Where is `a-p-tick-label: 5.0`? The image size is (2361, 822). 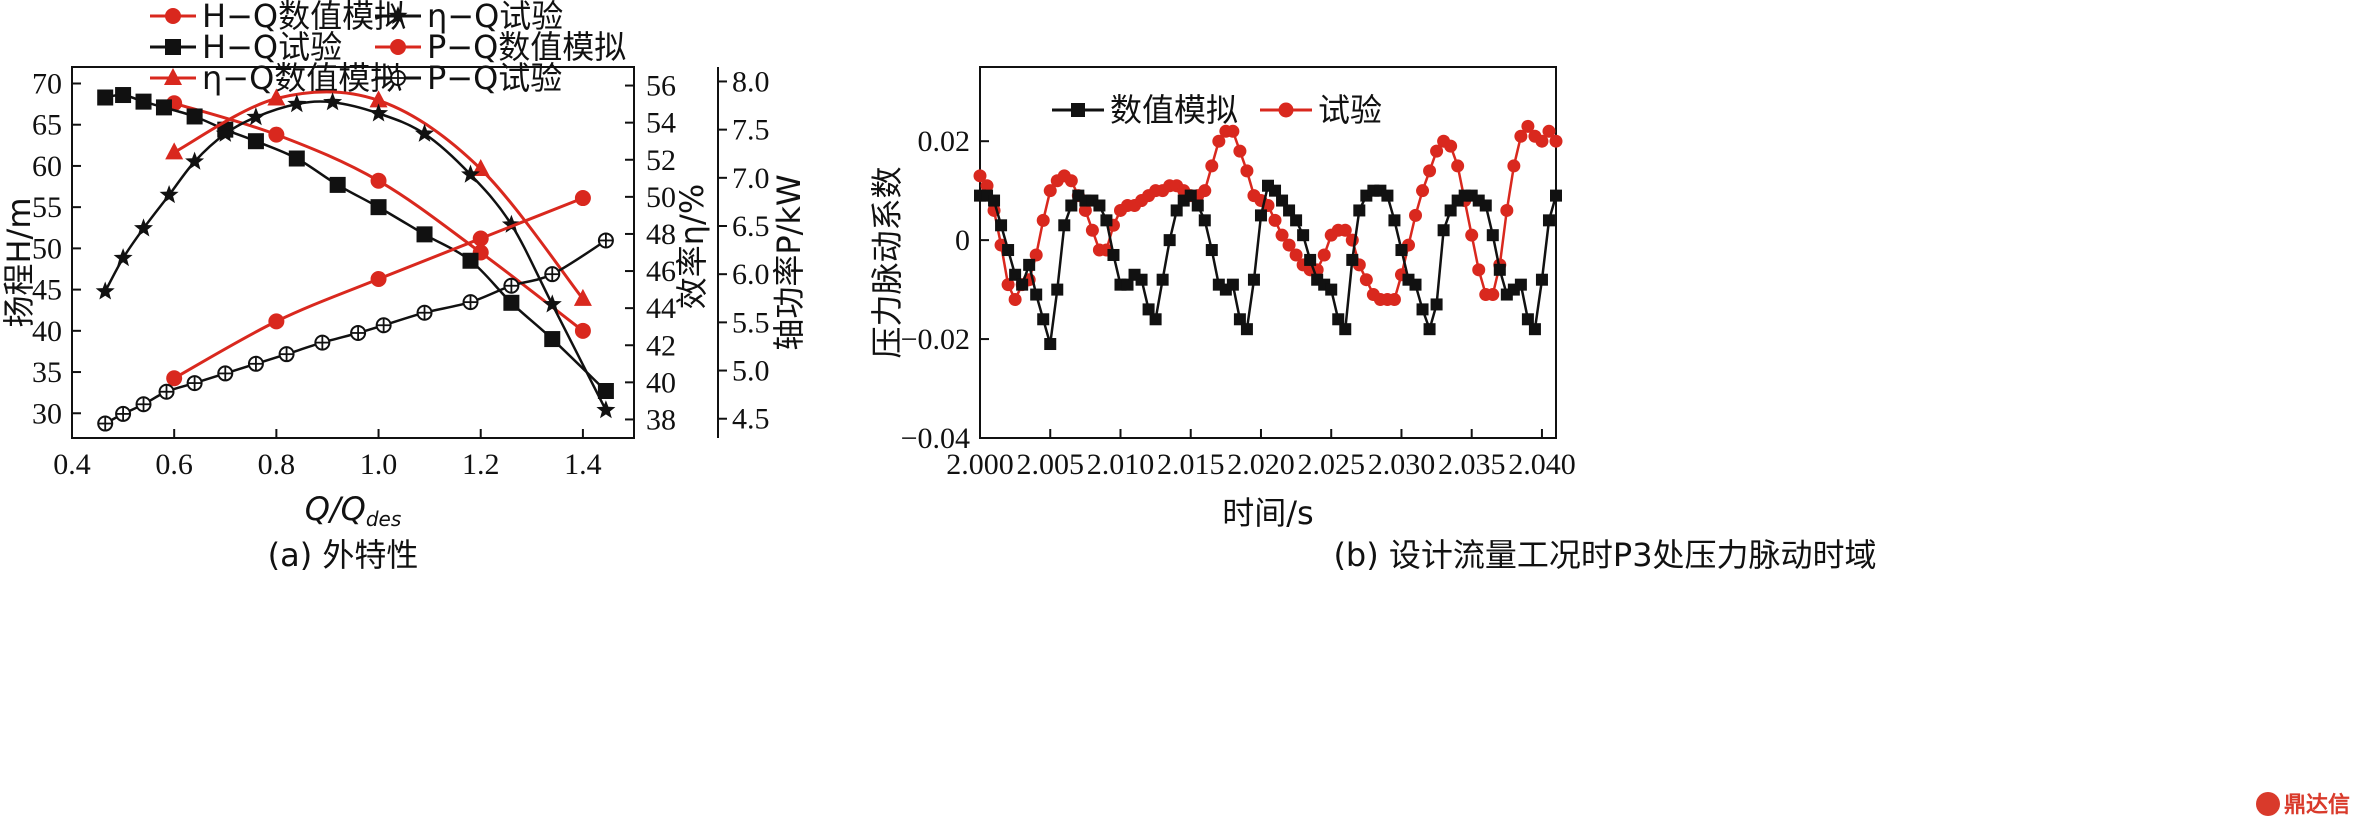
a-p-tick-label: 5.0 is located at coordinates (751, 371).